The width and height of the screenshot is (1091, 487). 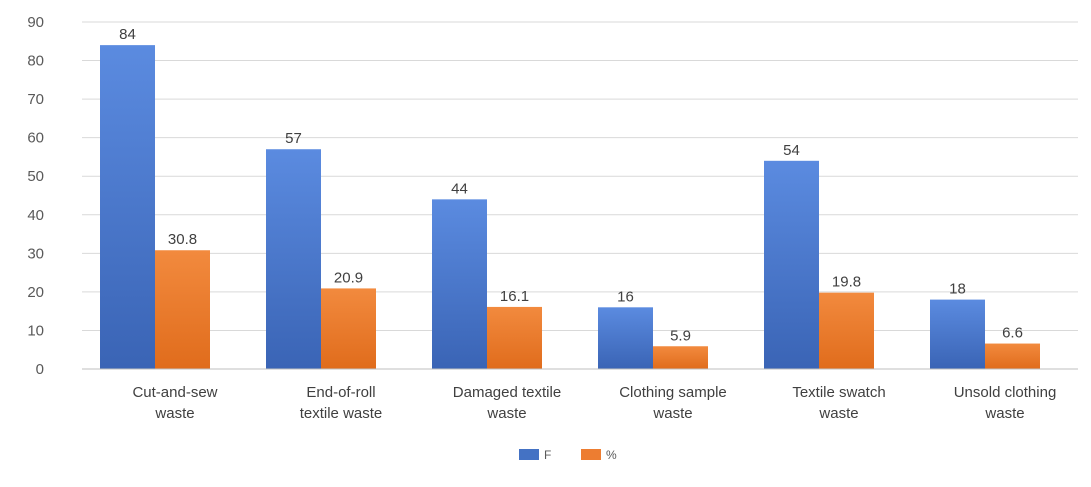 What do you see at coordinates (791, 150) in the screenshot?
I see `data-label: 54` at bounding box center [791, 150].